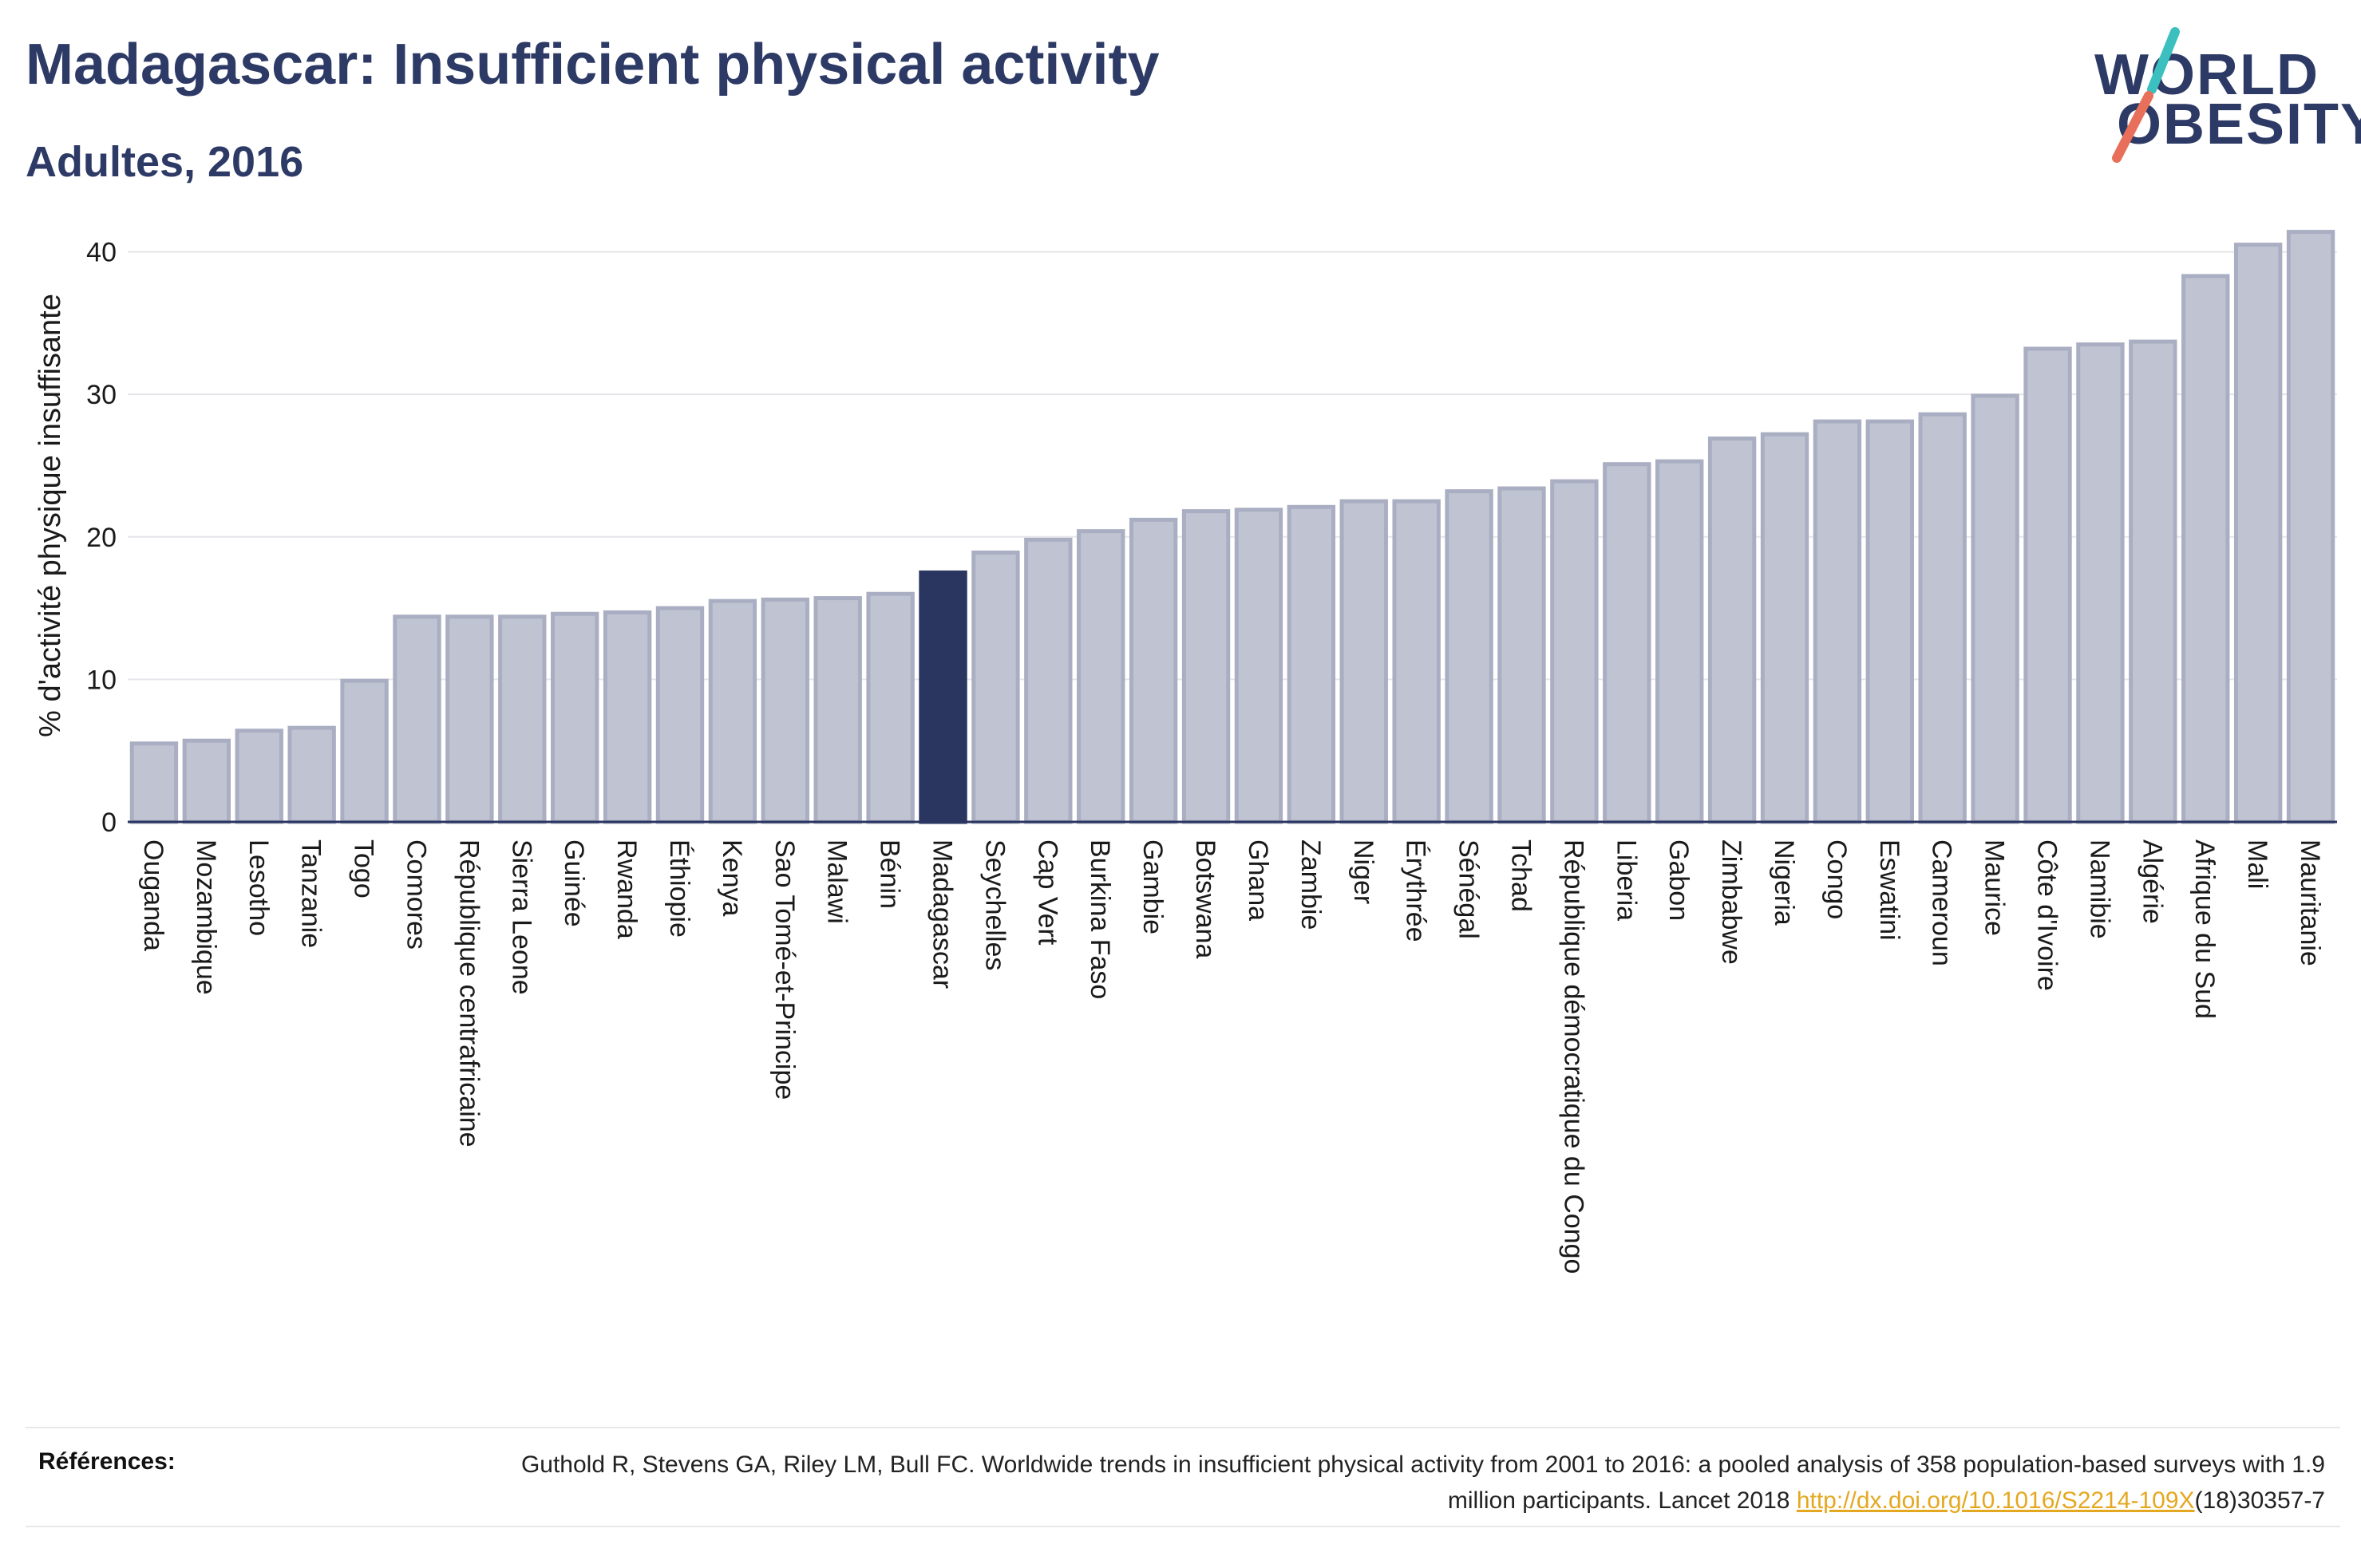 The image size is (2361, 1568). Describe the element at coordinates (1100, 919) in the screenshot. I see `x-tick-label: Burkina Faso` at that location.